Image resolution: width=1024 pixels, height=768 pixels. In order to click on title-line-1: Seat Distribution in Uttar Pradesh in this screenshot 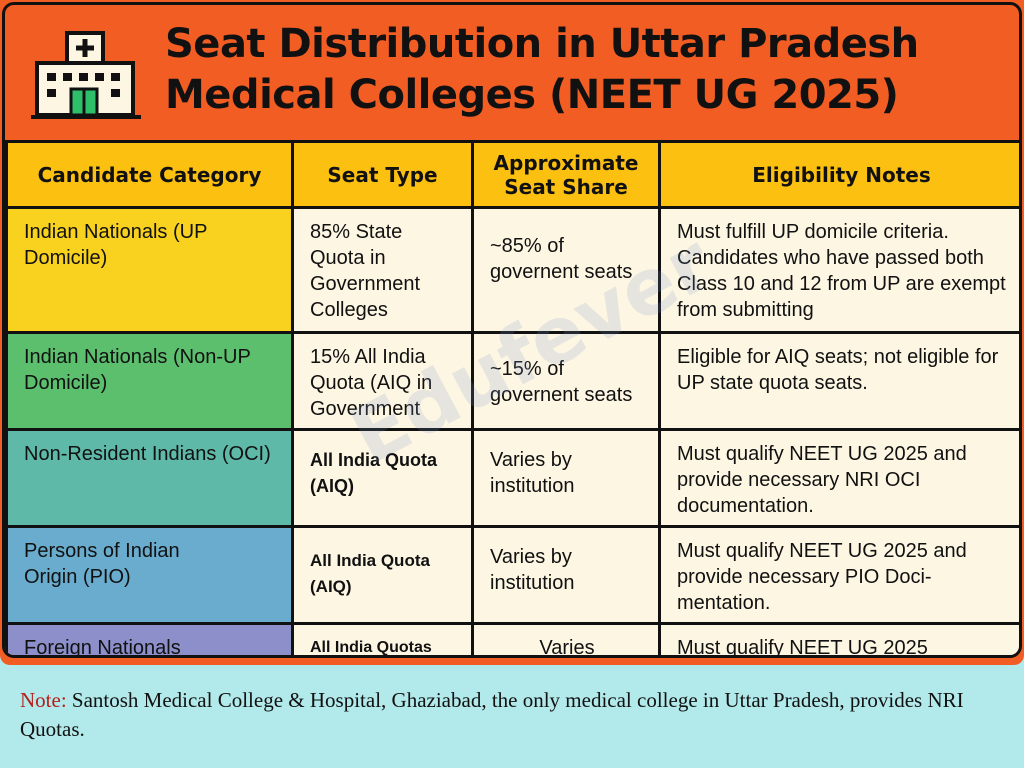, I will do `click(542, 44)`.